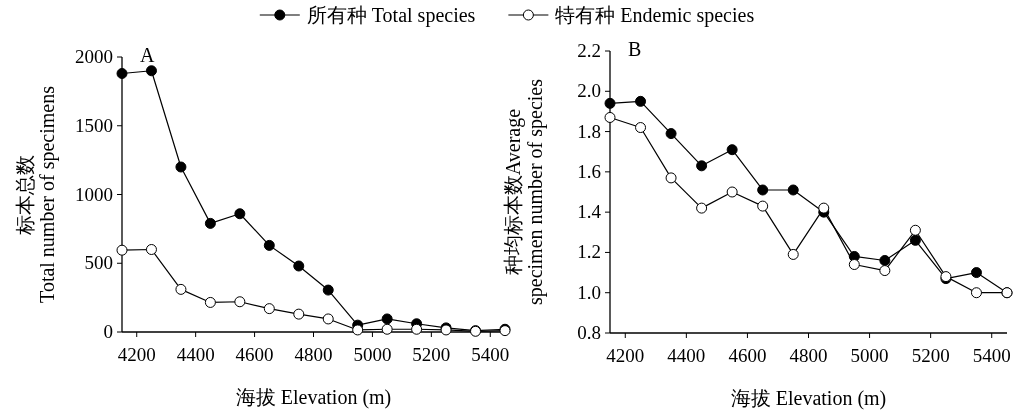  What do you see at coordinates (36, 194) in the screenshot?
I see `y-axis-title: 标本总数 Total number of specimens` at bounding box center [36, 194].